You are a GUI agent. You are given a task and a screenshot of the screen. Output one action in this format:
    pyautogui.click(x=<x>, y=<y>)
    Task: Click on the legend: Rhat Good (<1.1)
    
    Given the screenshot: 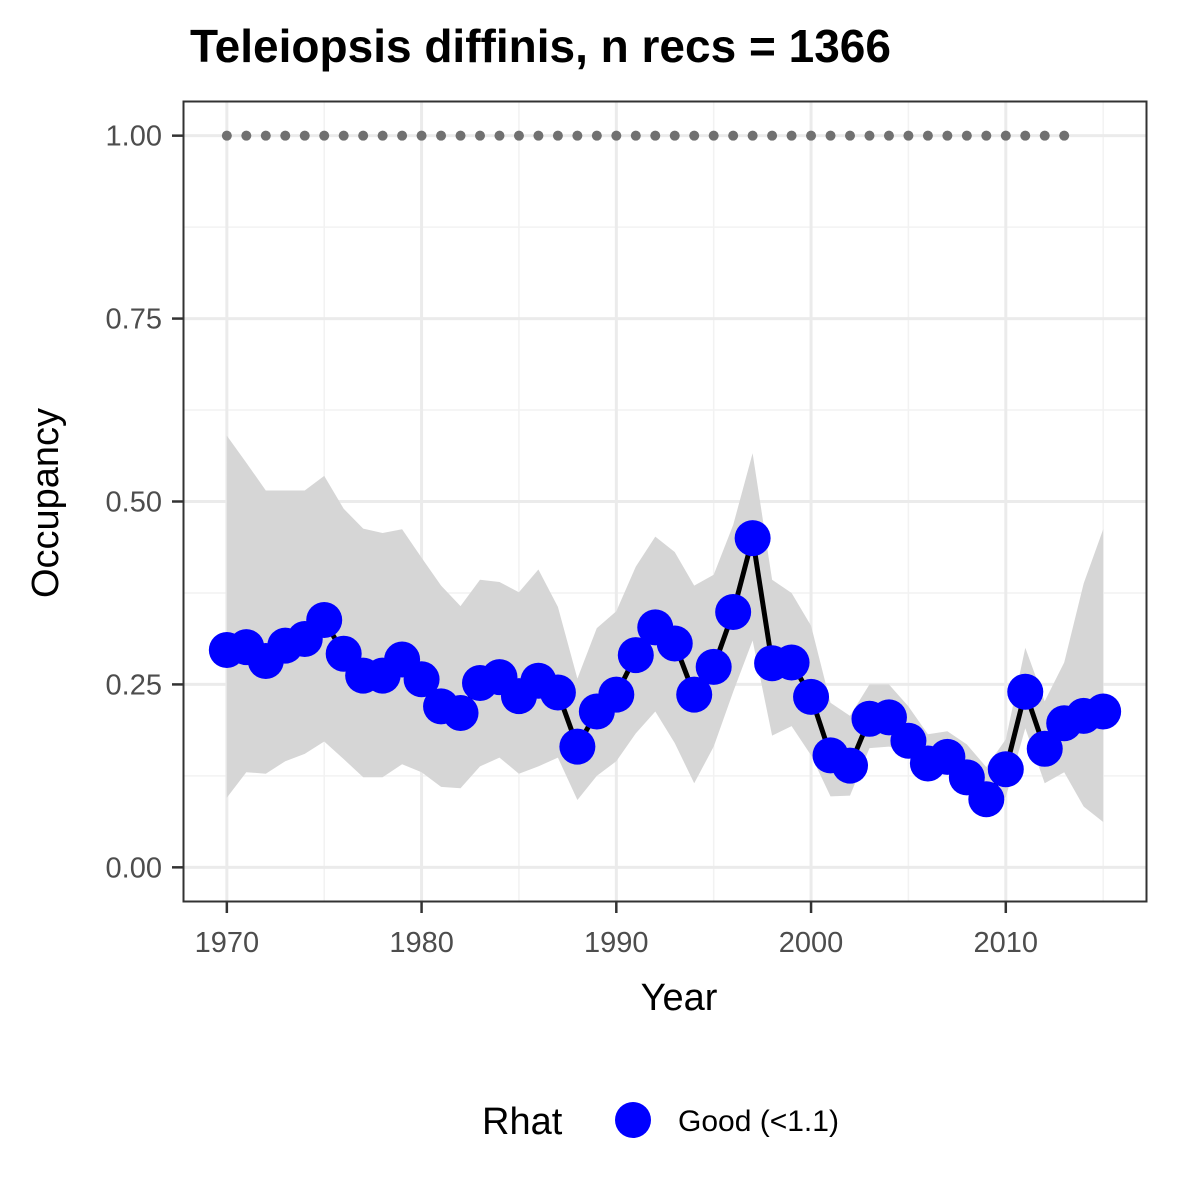 What is the action you would take?
    pyautogui.click(x=660, y=1122)
    